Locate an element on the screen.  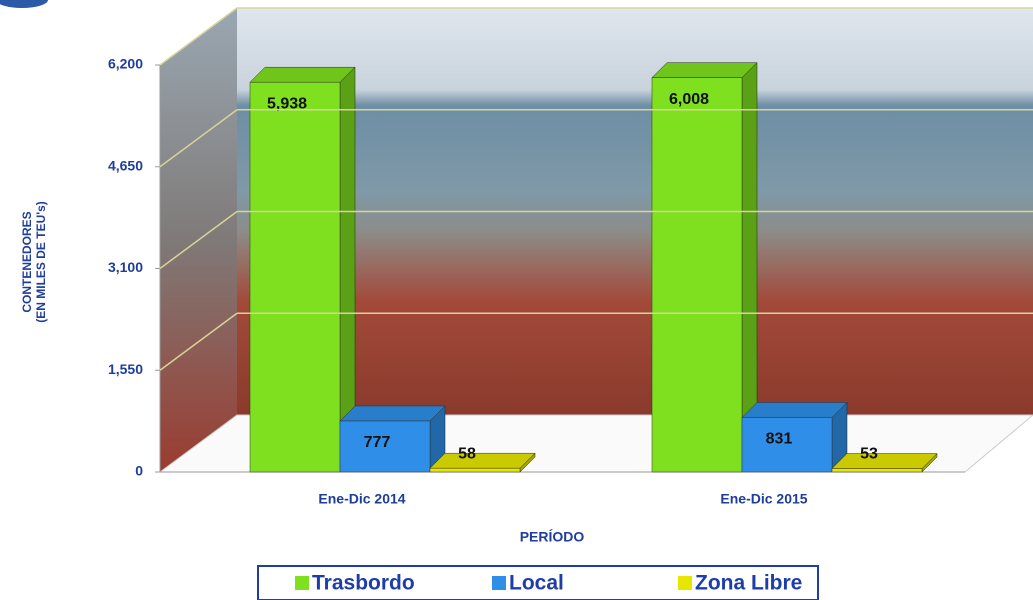
legend-label: Local is located at coordinates (536, 583).